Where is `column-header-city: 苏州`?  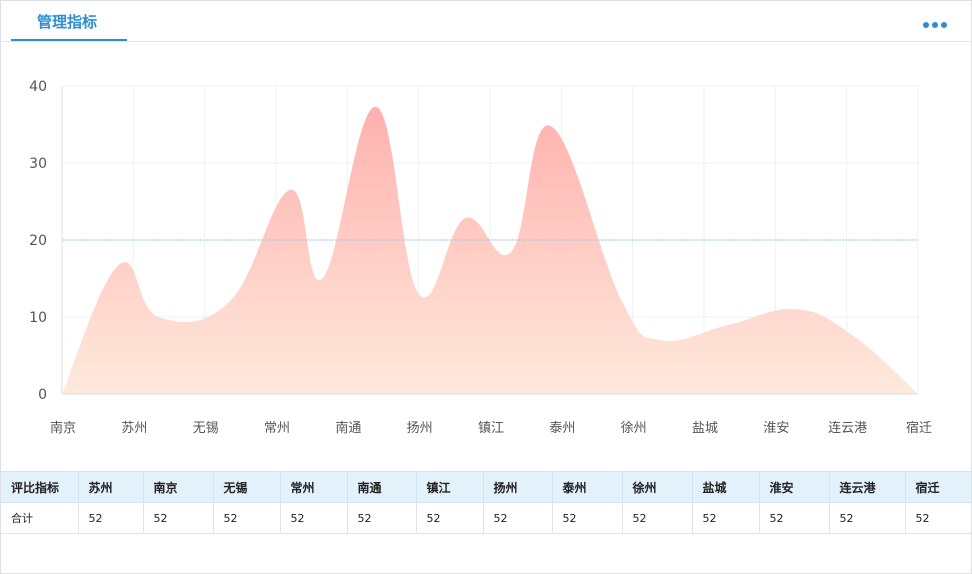
column-header-city: 苏州 is located at coordinates (110, 487).